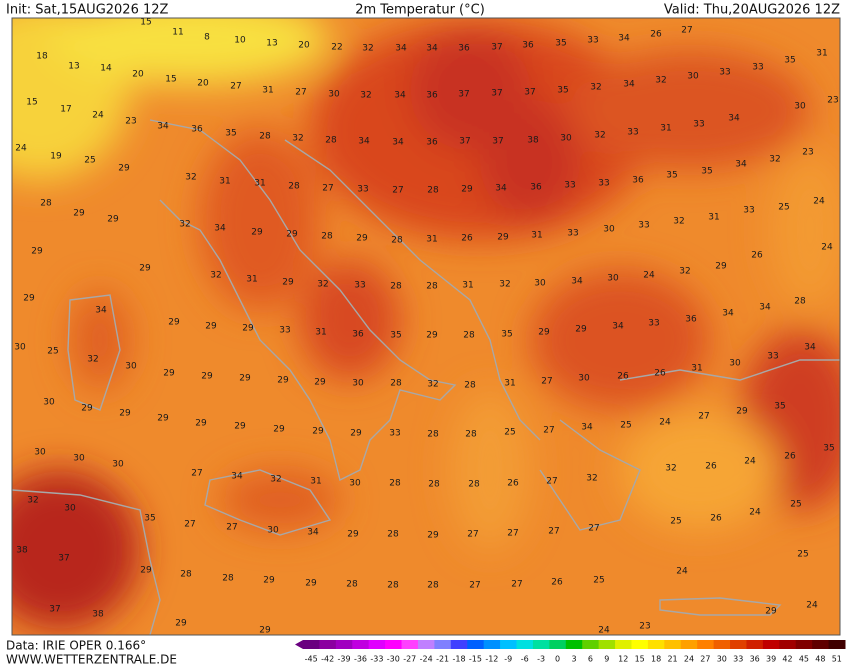 The image size is (847, 670). What do you see at coordinates (299, 644) in the screenshot?
I see `colorbar-arrow-left` at bounding box center [299, 644].